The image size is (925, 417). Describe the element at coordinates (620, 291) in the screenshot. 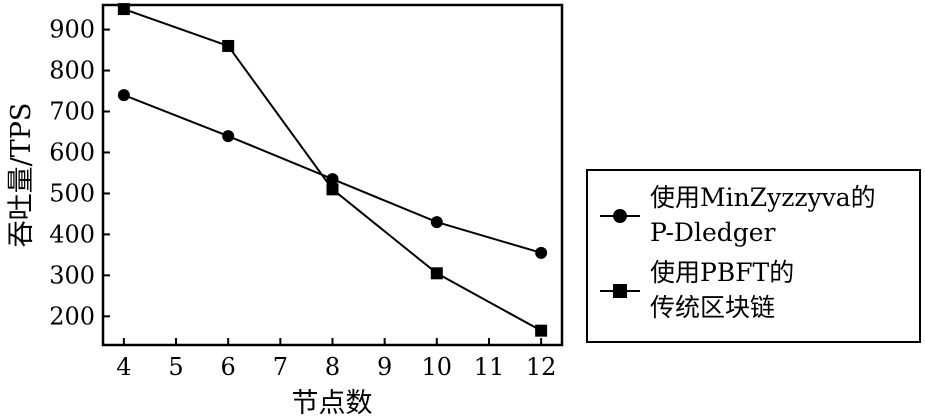

I see `legend-marker-square` at that location.